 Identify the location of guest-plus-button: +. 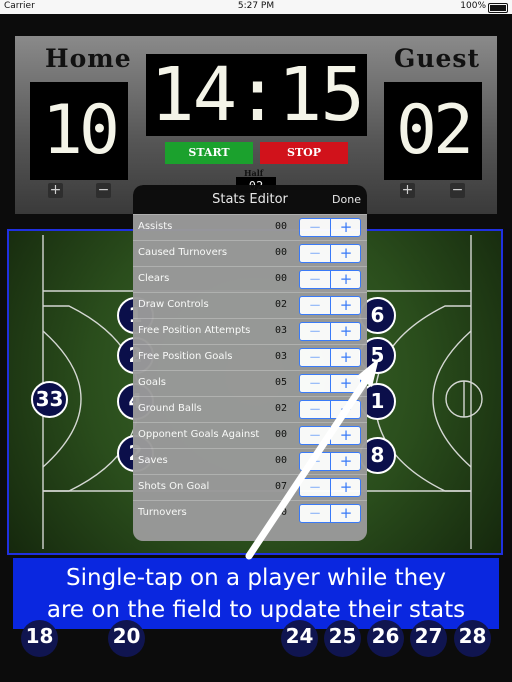
(407, 190).